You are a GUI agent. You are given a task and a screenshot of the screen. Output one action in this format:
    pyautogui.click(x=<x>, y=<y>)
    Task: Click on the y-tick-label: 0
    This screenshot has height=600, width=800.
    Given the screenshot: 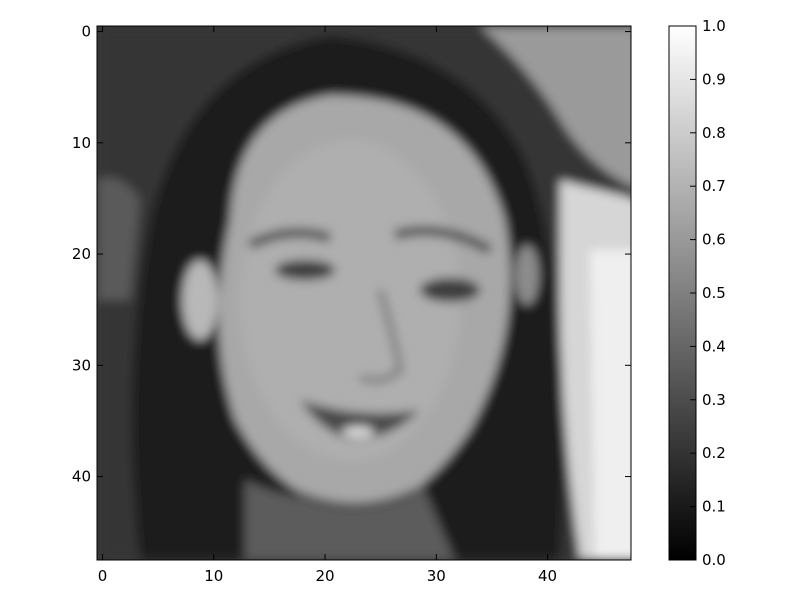 What is the action you would take?
    pyautogui.click(x=86, y=32)
    